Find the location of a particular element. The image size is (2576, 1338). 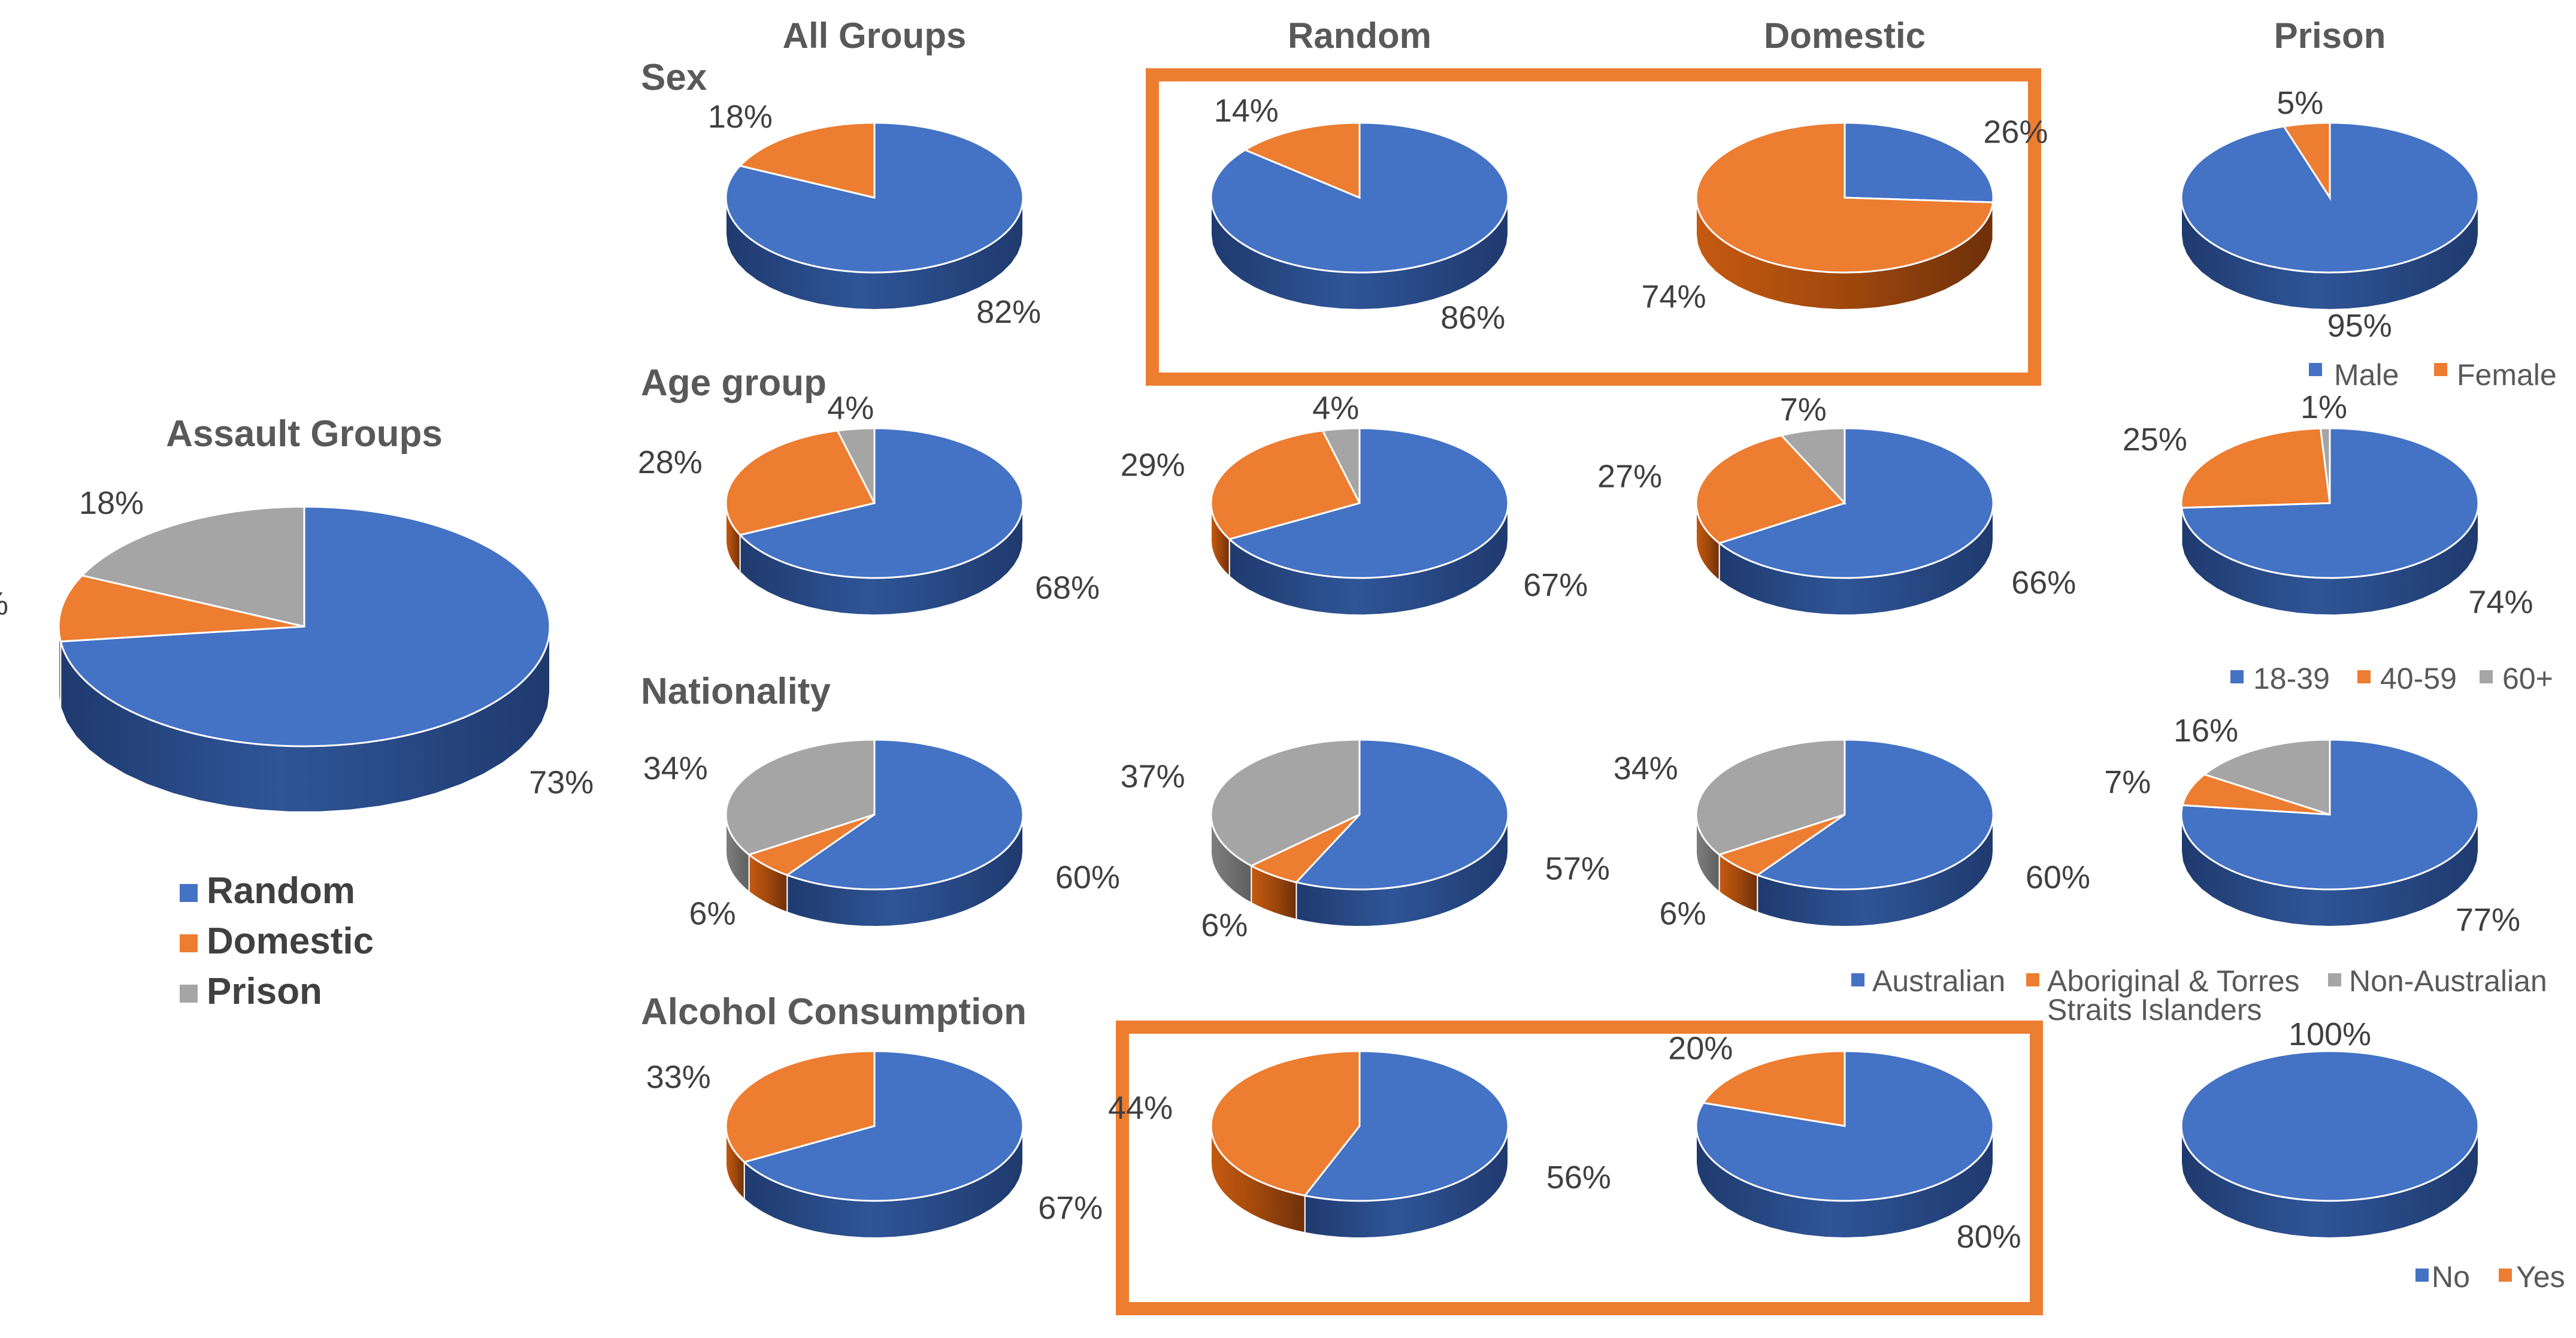

pie-sex-prison-slice-female is located at coordinates (2306, 162).